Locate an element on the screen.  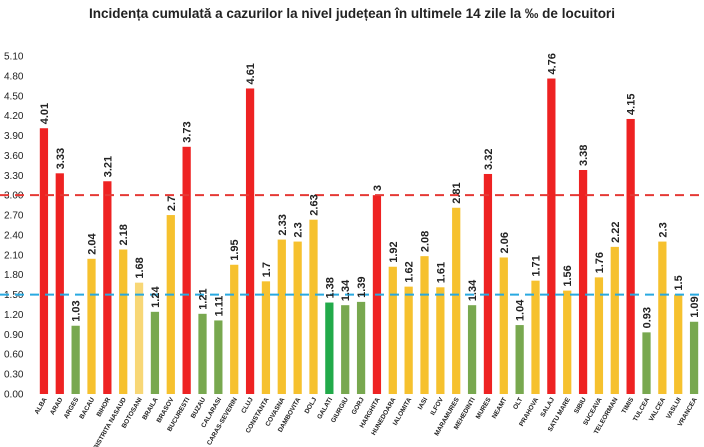
data-label: 1.24 is located at coordinates (156, 297).